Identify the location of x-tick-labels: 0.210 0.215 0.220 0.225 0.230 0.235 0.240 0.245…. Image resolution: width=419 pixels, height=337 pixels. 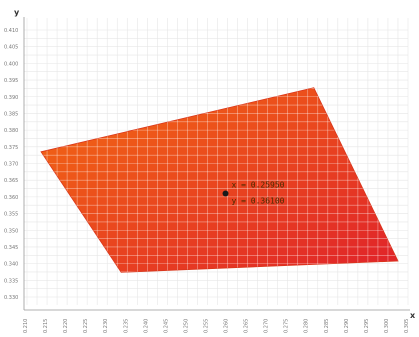
(216, 326).